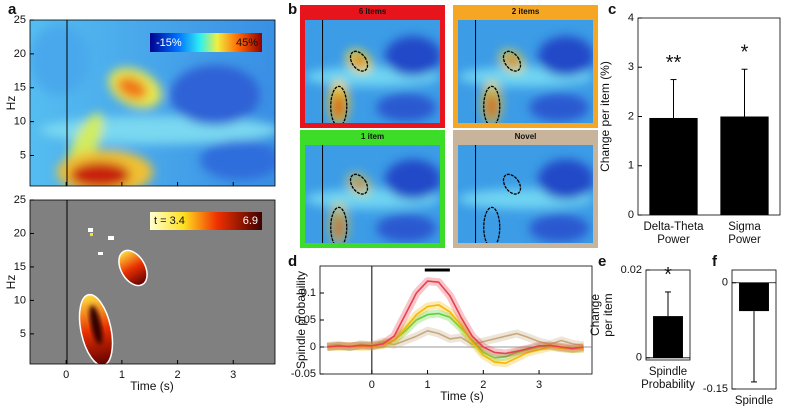  Describe the element at coordinates (608, 314) in the screenshot. I see `y-axis-label: per item` at that location.